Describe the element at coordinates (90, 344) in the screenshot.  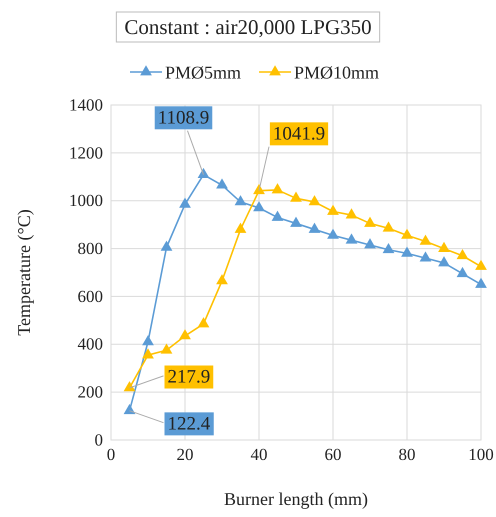
I see `y-tick-label: 400` at that location.